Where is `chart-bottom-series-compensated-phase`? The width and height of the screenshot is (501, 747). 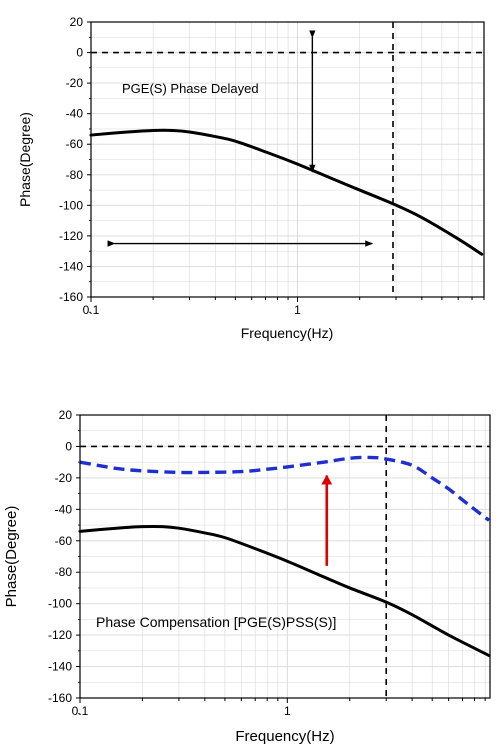 chart-bottom-series-compensated-phase is located at coordinates (285, 488).